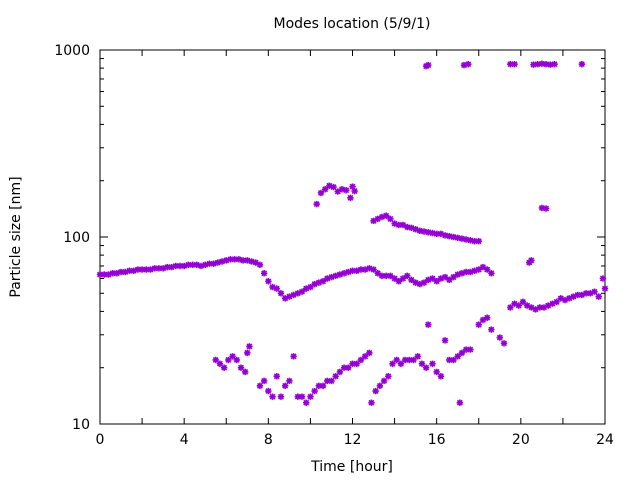 This screenshot has height=480, width=640. I want to click on x-axis-title: Time [hour], so click(351, 467).